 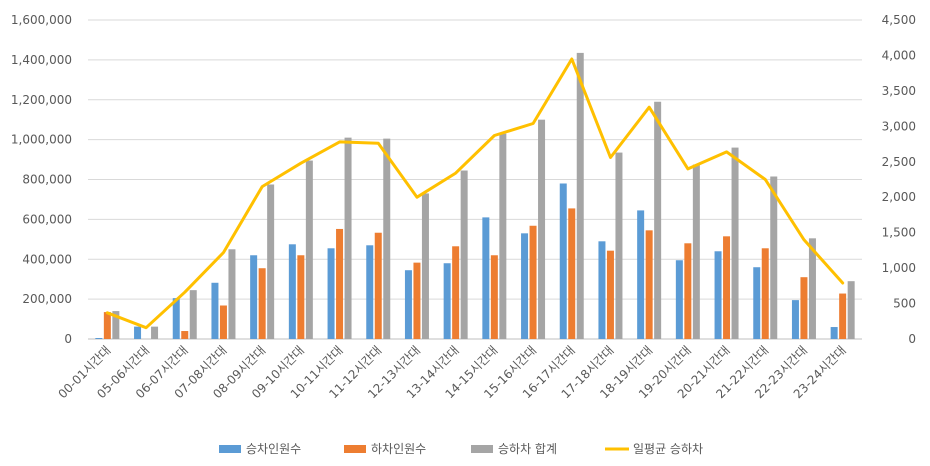 What do you see at coordinates (899, 197) in the screenshot?
I see `y2-tick-label: 2,000` at bounding box center [899, 197].